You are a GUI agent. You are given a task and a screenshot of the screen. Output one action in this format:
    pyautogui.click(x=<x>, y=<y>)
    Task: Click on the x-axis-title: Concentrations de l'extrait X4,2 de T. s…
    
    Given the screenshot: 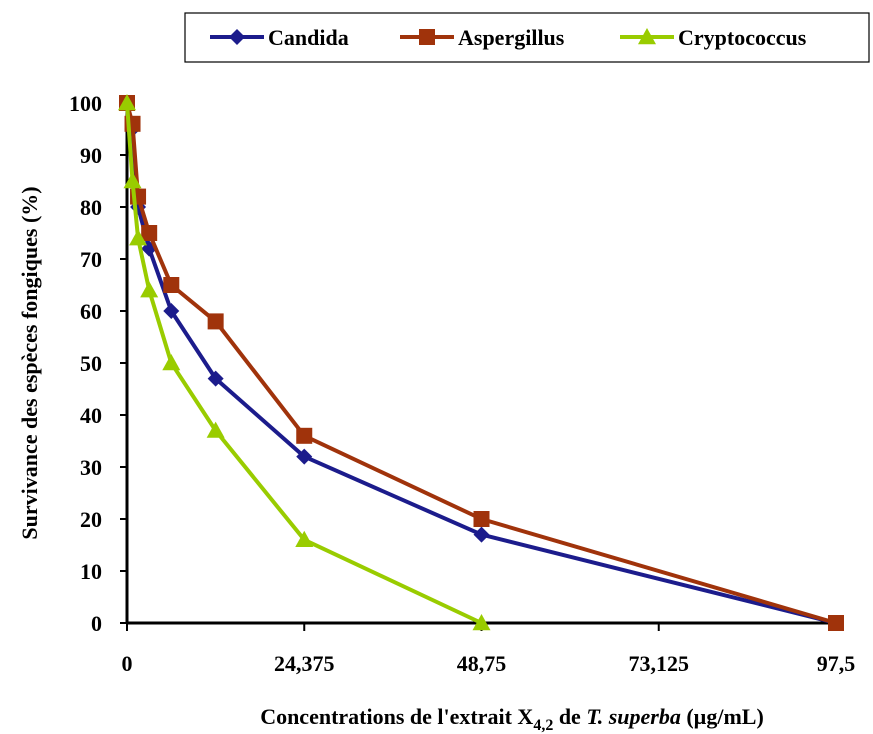 What is the action you would take?
    pyautogui.click(x=512, y=719)
    